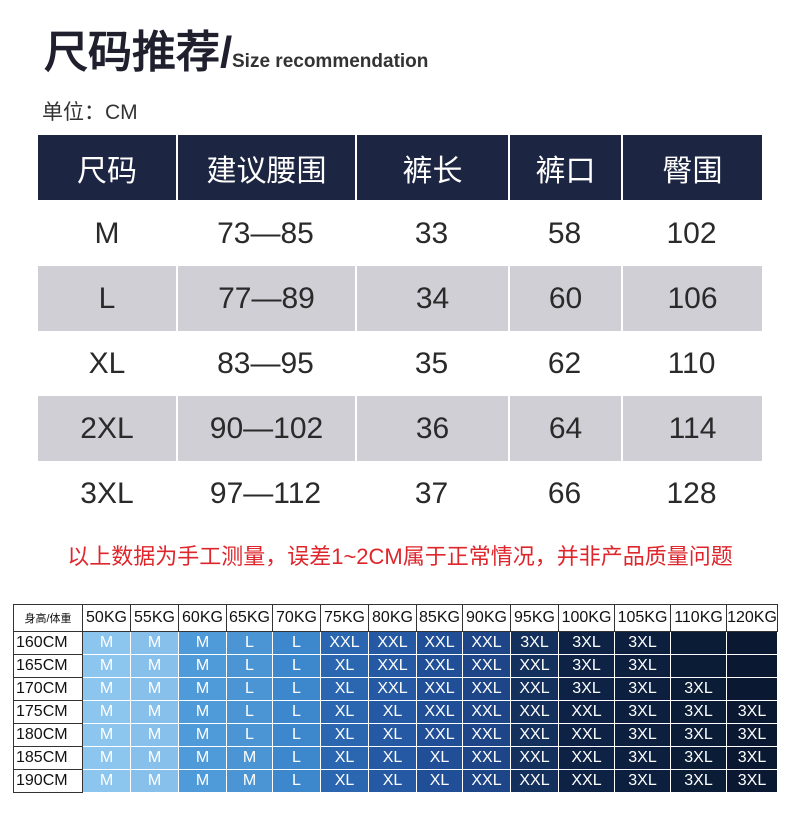  What do you see at coordinates (642, 618) in the screenshot?
I see `weight-header-cell: 105KG` at bounding box center [642, 618].